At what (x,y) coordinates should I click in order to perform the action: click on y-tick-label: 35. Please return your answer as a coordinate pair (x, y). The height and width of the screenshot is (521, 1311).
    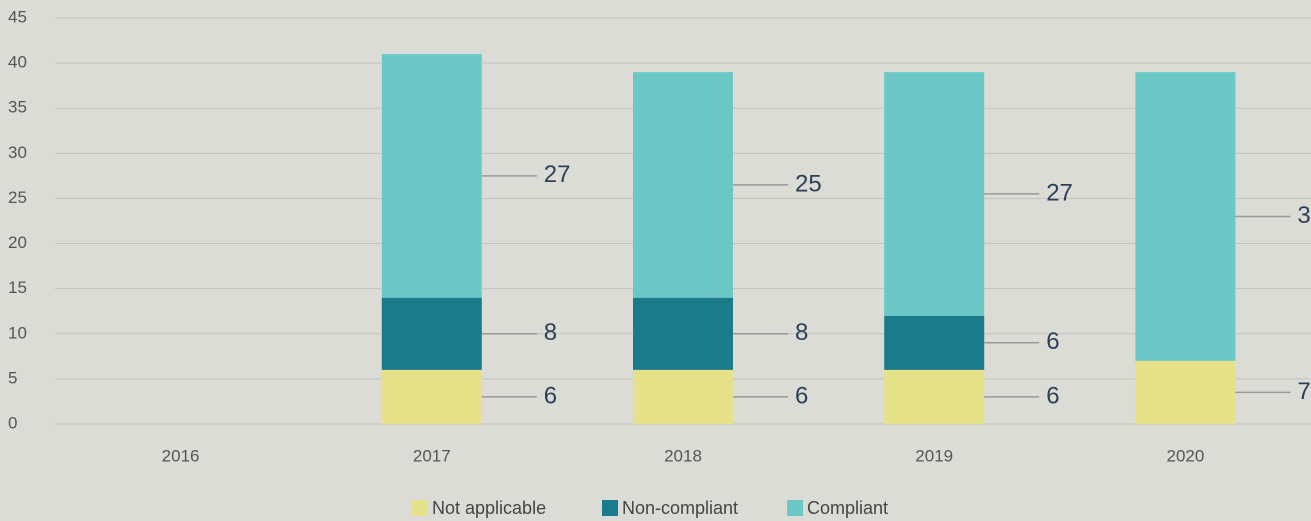
    Looking at the image, I should click on (17, 107).